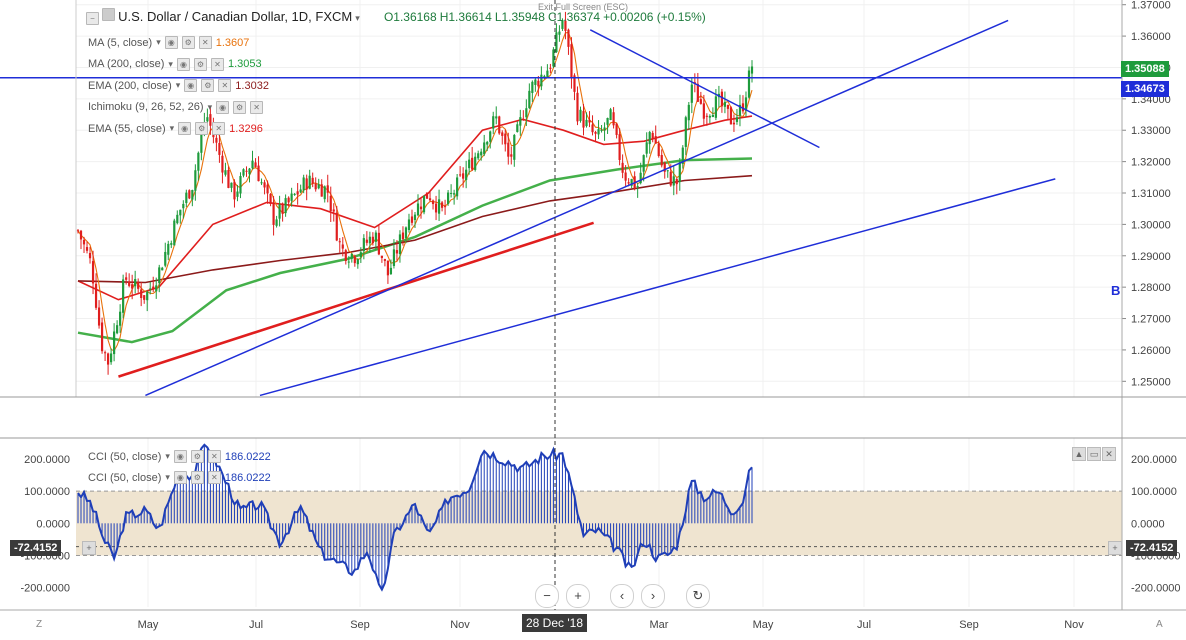 The image size is (1186, 640). Describe the element at coordinates (698, 596) in the screenshot. I see `reset-chart-button: ↻` at that location.